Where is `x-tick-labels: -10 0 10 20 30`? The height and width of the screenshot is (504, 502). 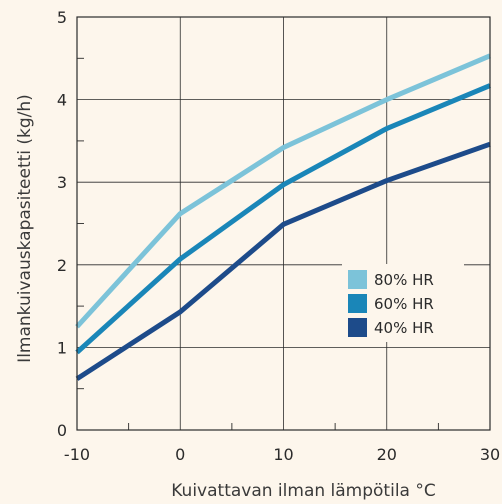 x-tick-labels: -10 0 10 20 30 is located at coordinates (282, 454).